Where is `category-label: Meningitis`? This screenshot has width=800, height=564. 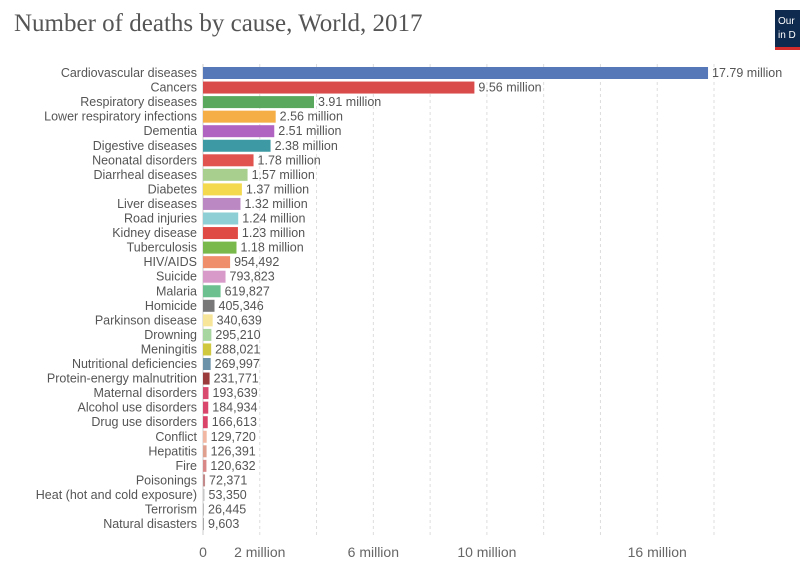
category-label: Meningitis is located at coordinates (169, 349).